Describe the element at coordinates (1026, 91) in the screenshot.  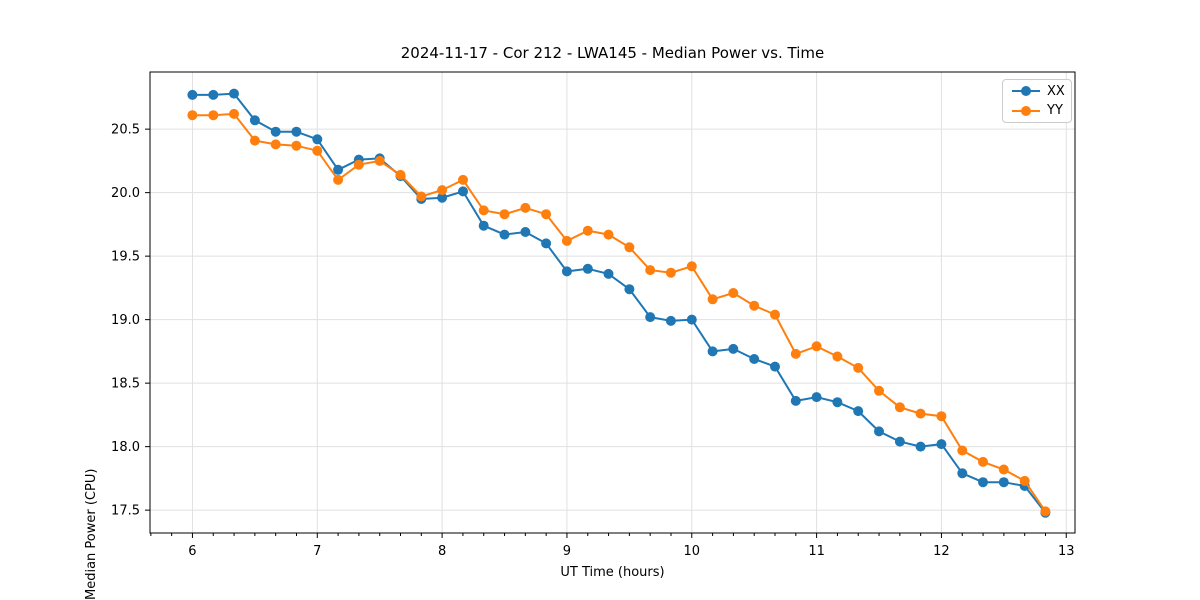
I see `series-xx-swatch-icon` at that location.